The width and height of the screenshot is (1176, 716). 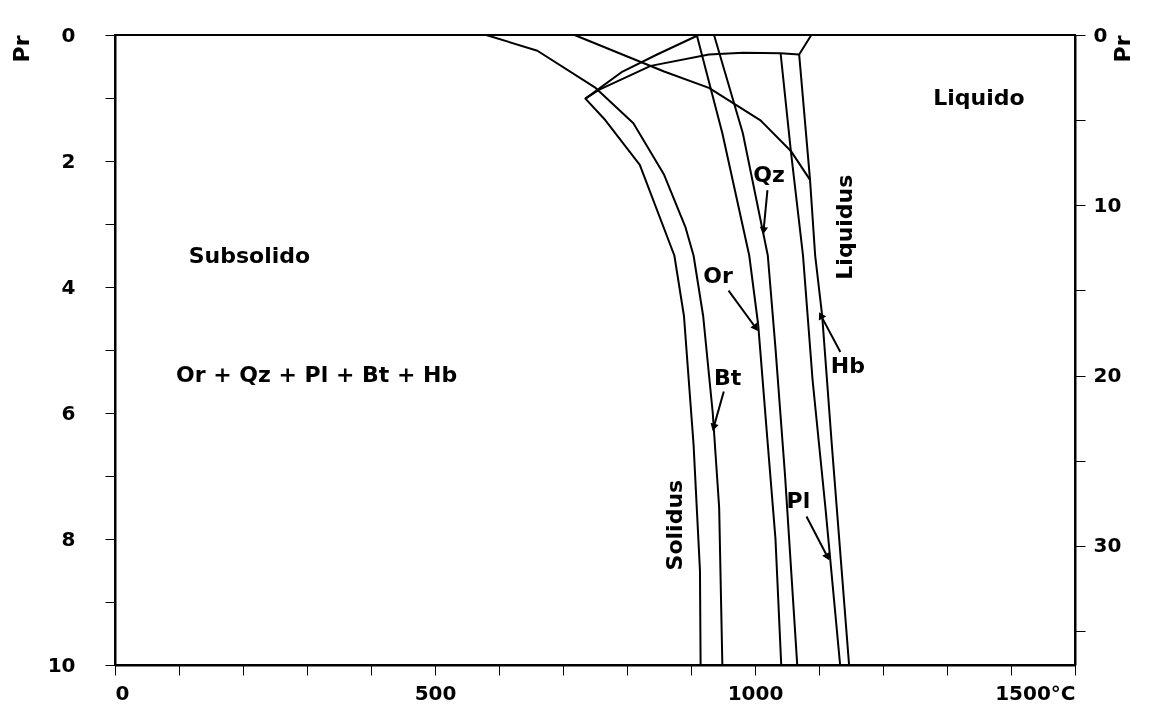 I want to click on annotation: Liquidus, so click(x=844, y=227).